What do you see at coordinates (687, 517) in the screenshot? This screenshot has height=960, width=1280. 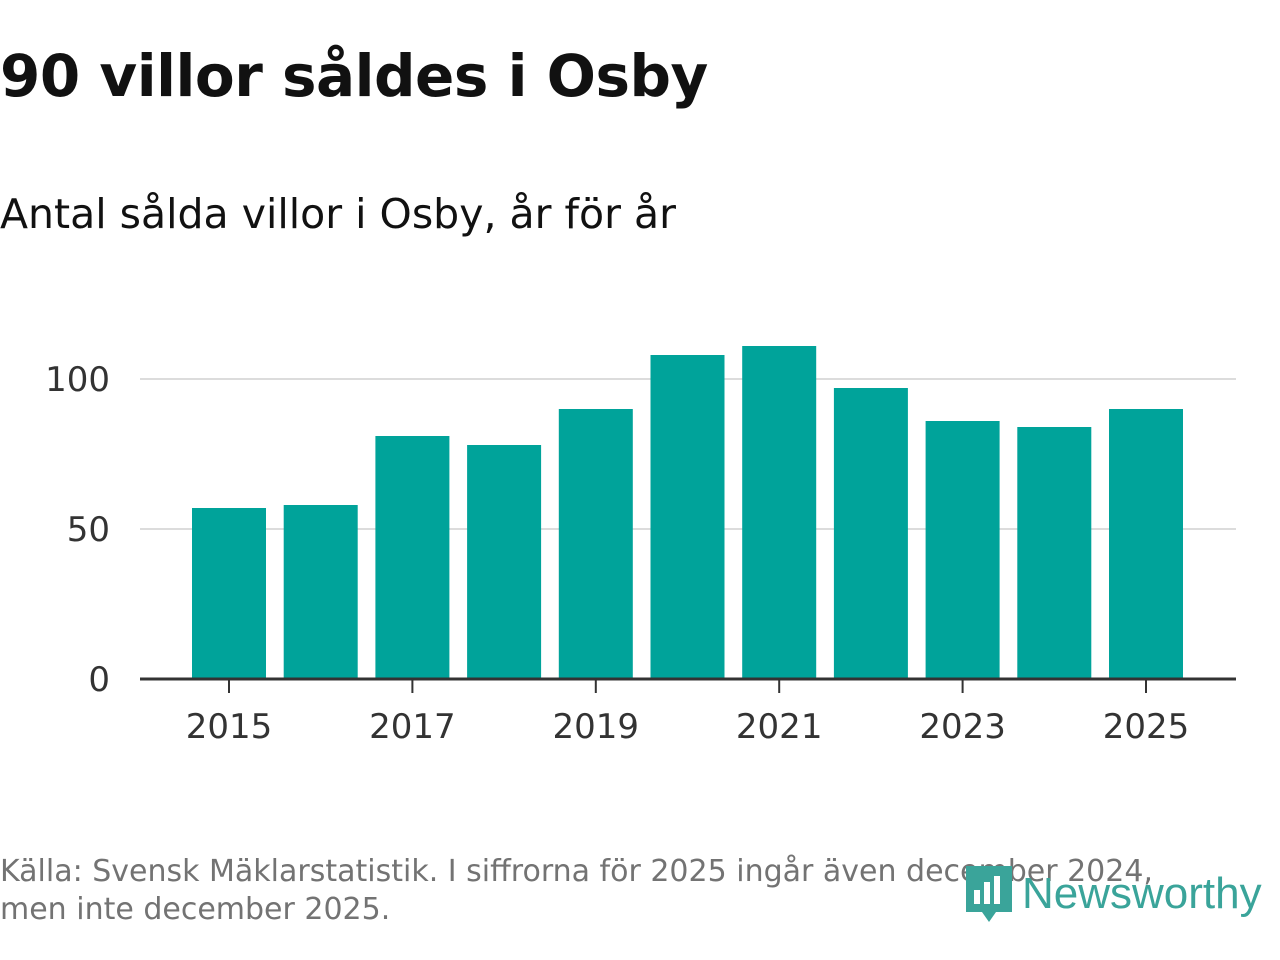 I see `bar-2020` at bounding box center [687, 517].